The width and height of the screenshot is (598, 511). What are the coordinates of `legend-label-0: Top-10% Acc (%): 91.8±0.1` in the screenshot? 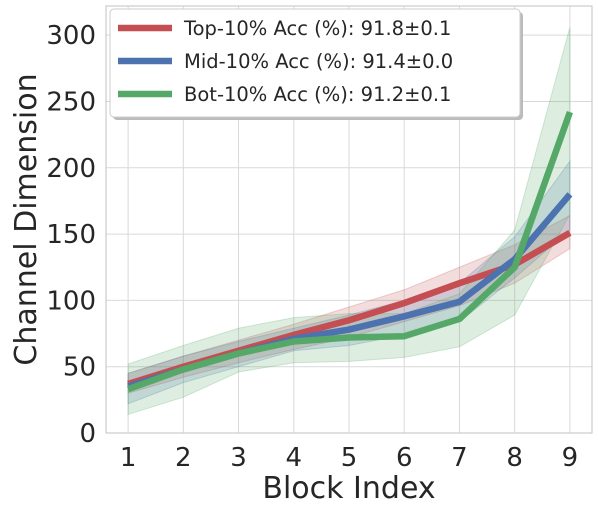 It's located at (317, 28).